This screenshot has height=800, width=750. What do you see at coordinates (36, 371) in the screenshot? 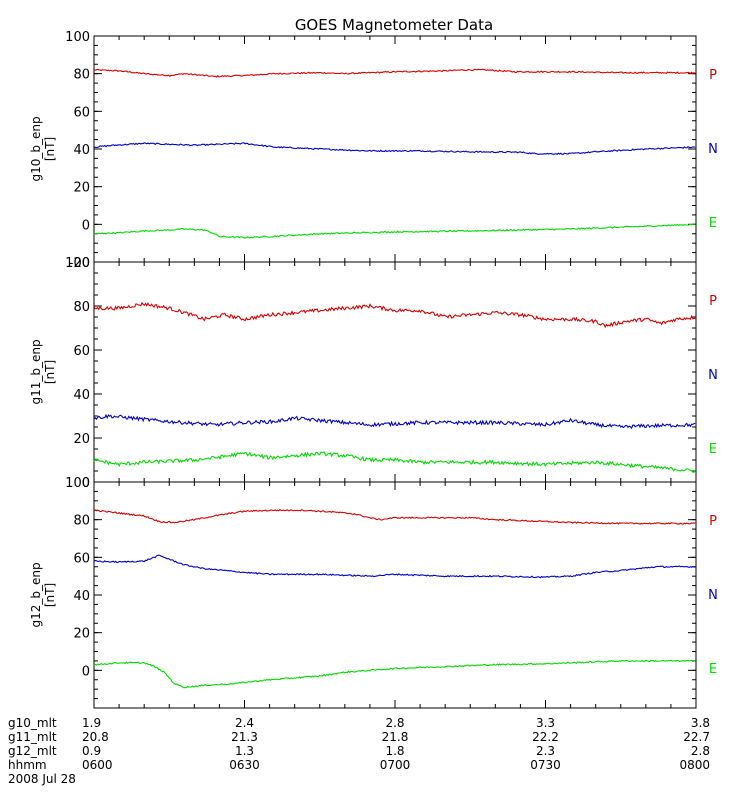
I see `y-axis-label: g11_b_enp` at bounding box center [36, 371].